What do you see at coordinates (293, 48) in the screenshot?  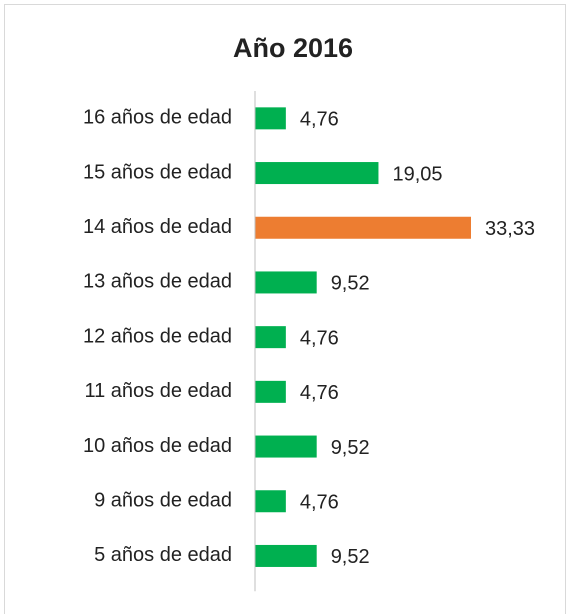 I see `chart-title: Año 2016` at bounding box center [293, 48].